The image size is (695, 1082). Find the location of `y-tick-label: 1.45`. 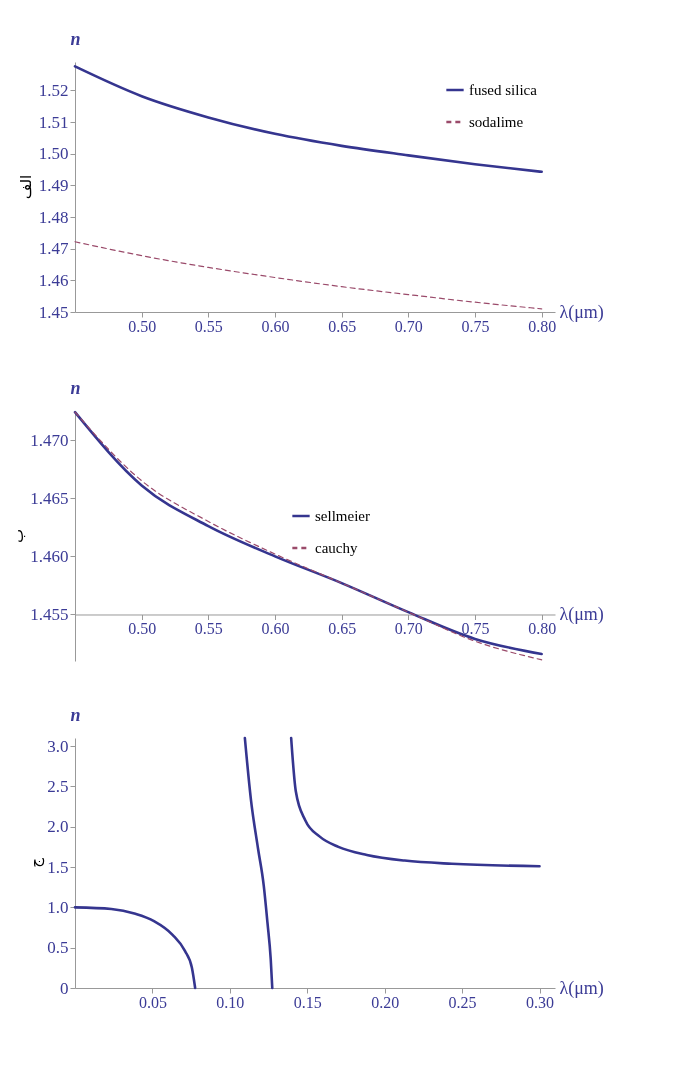

y-tick-label: 1.45 is located at coordinates (53, 312).